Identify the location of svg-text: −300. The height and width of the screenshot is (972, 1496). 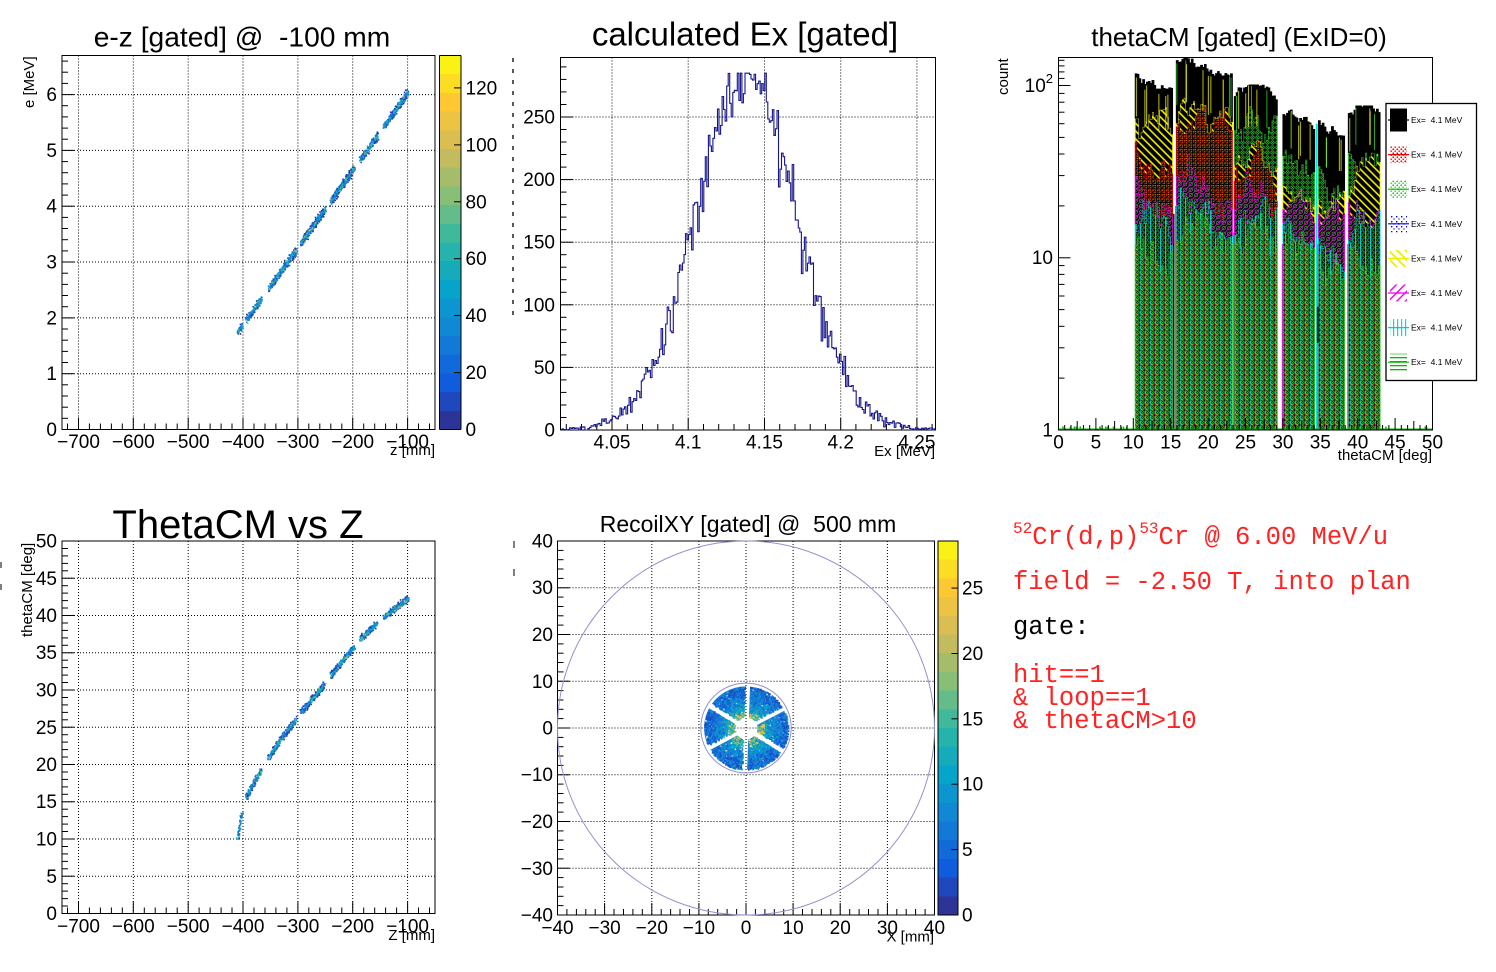
(298, 442).